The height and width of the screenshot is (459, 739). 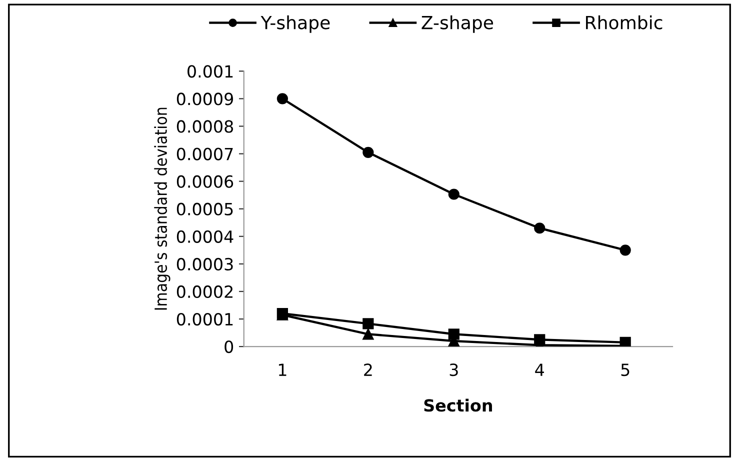 I want to click on x-tick-label: 4, so click(x=539, y=370).